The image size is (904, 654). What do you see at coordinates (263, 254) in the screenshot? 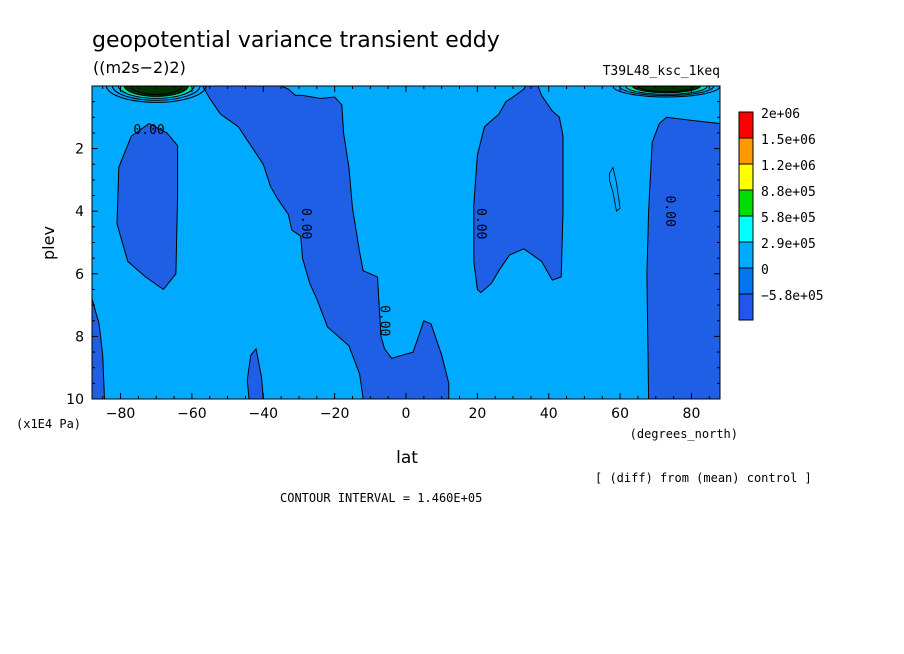
I see `x-tick: −40` at bounding box center [263, 254].